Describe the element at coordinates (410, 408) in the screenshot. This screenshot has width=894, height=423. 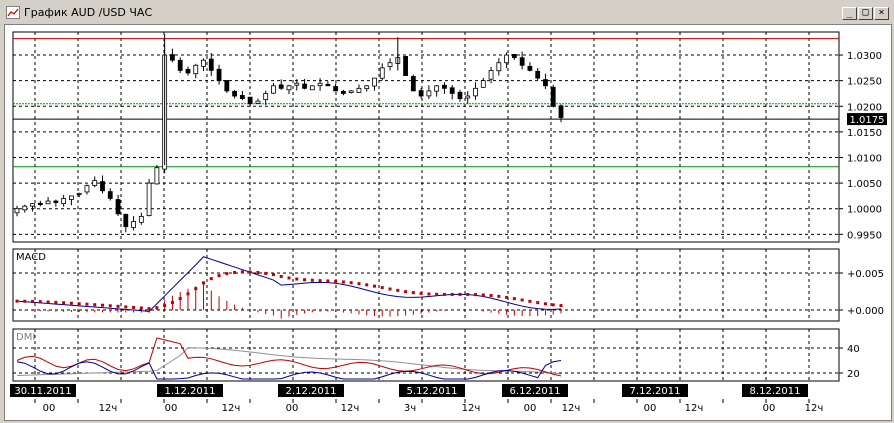
I see `hour-label: 3ч` at that location.